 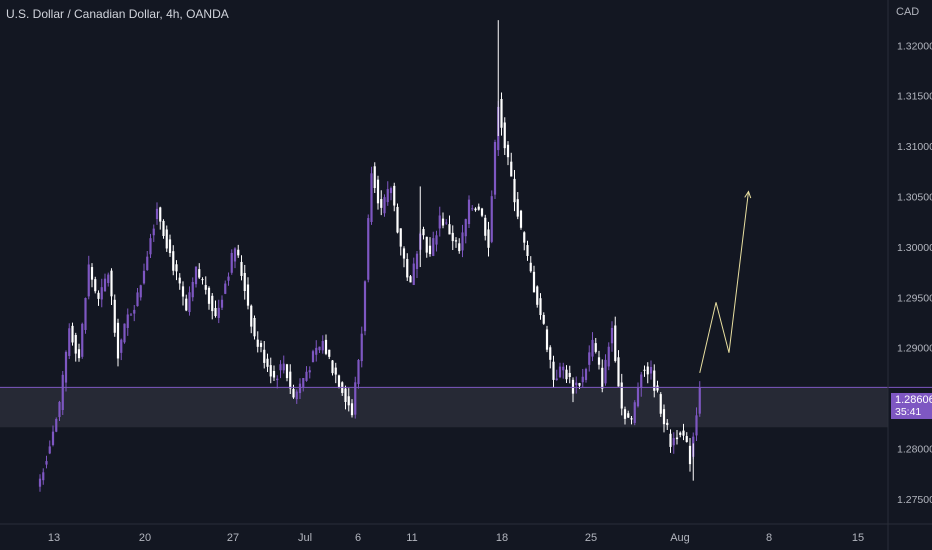 What do you see at coordinates (748, 194) in the screenshot?
I see `projection-arrow-head` at bounding box center [748, 194].